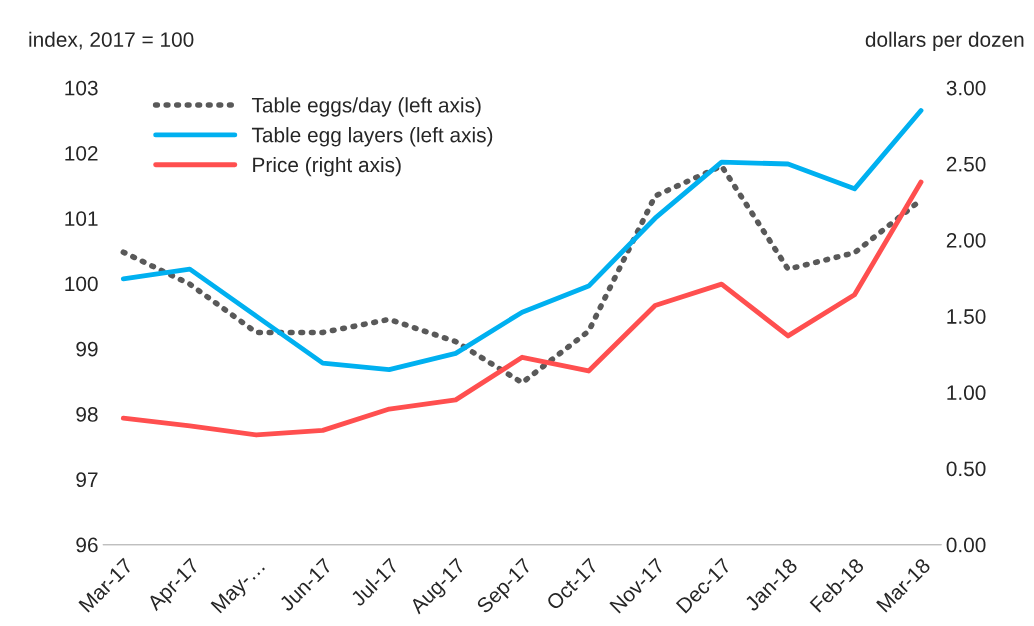 The image size is (1034, 626). I want to click on y-tick-label: 100, so click(81, 284).